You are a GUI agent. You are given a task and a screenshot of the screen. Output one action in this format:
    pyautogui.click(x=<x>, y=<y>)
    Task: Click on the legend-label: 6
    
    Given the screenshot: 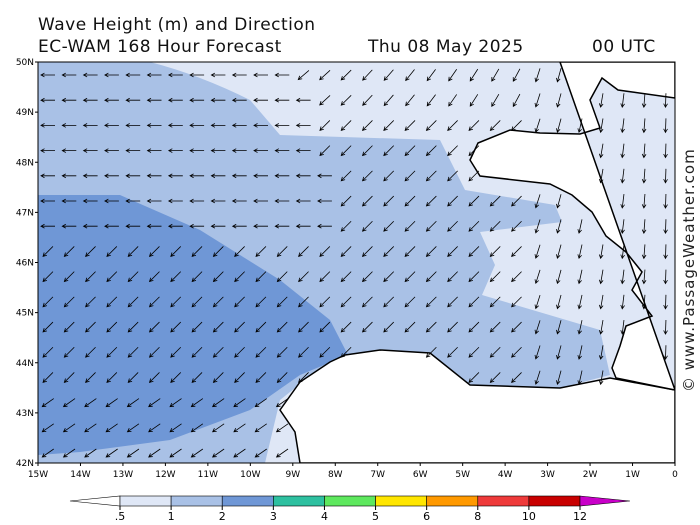 What is the action you would take?
    pyautogui.click(x=426, y=516)
    